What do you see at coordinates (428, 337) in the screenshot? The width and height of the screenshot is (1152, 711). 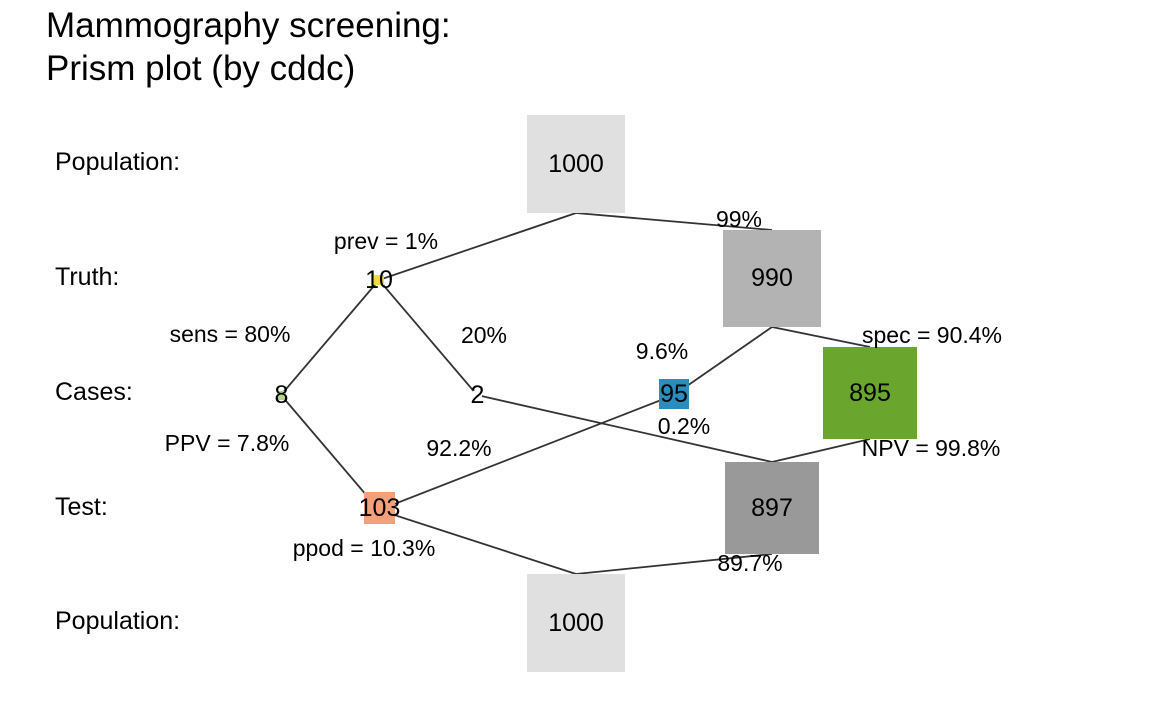 I see `link-true-to-mi` at bounding box center [428, 337].